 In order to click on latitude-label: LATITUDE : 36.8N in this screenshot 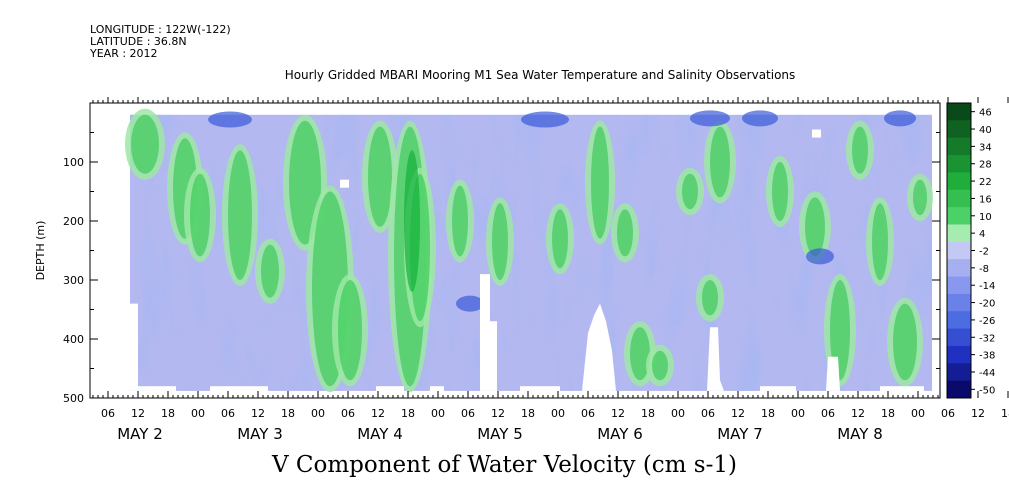, I will do `click(138, 41)`.